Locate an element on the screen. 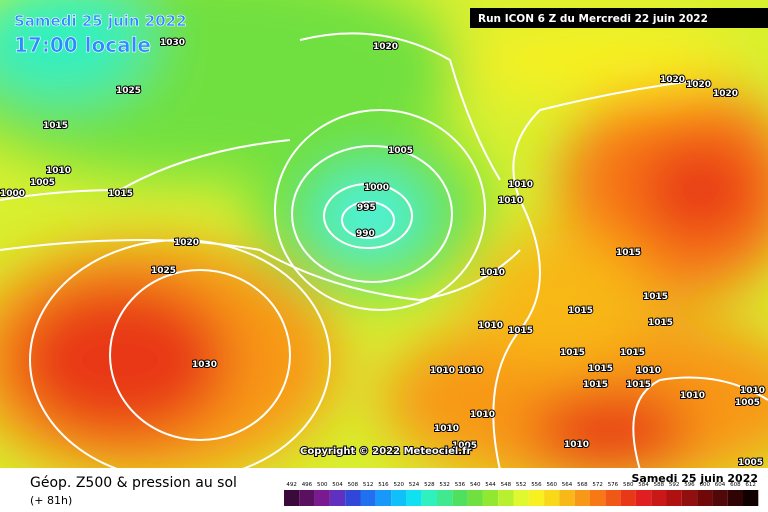 The height and width of the screenshot is (512, 768). isobar-label: 1000 is located at coordinates (12, 194).